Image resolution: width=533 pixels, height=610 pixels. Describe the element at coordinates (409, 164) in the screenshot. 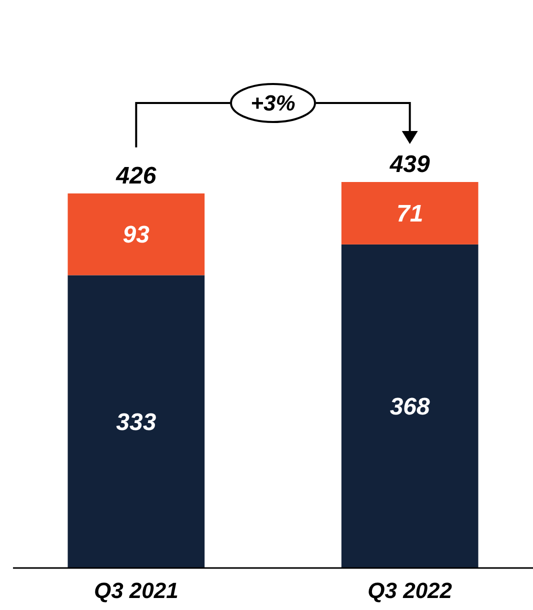

I see `total-label: 439` at that location.